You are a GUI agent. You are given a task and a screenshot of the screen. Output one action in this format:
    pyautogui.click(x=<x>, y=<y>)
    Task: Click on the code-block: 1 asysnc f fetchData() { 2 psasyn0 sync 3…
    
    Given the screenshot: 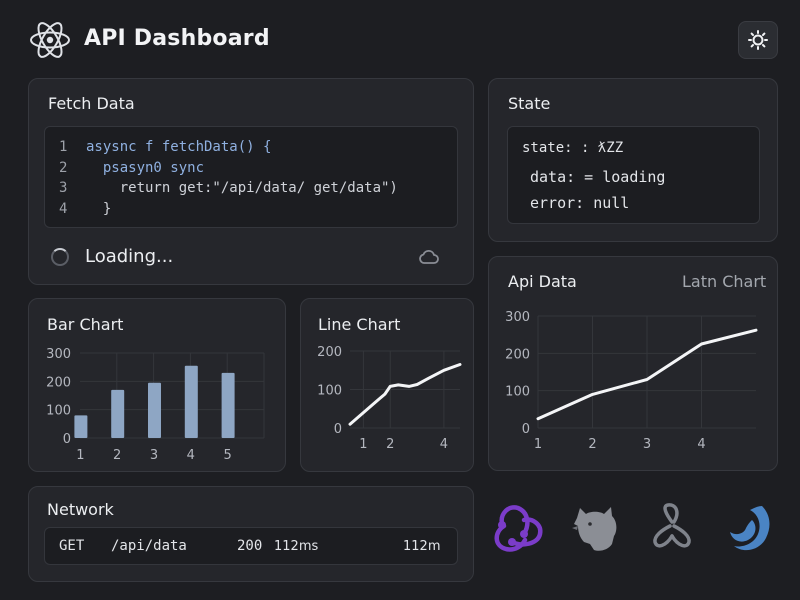 What is the action you would take?
    pyautogui.click(x=251, y=177)
    